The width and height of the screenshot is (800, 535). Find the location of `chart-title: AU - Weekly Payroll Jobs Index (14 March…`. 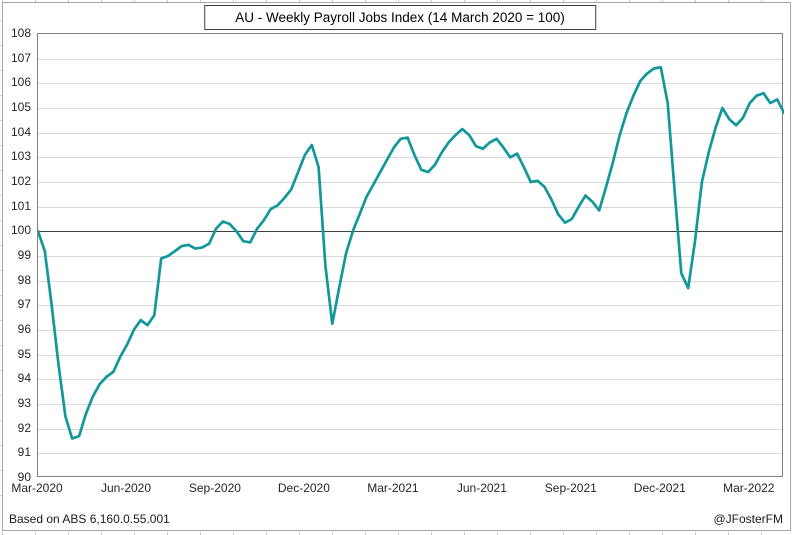

chart-title: AU - Weekly Payroll Jobs Index (14 March… is located at coordinates (400, 17).